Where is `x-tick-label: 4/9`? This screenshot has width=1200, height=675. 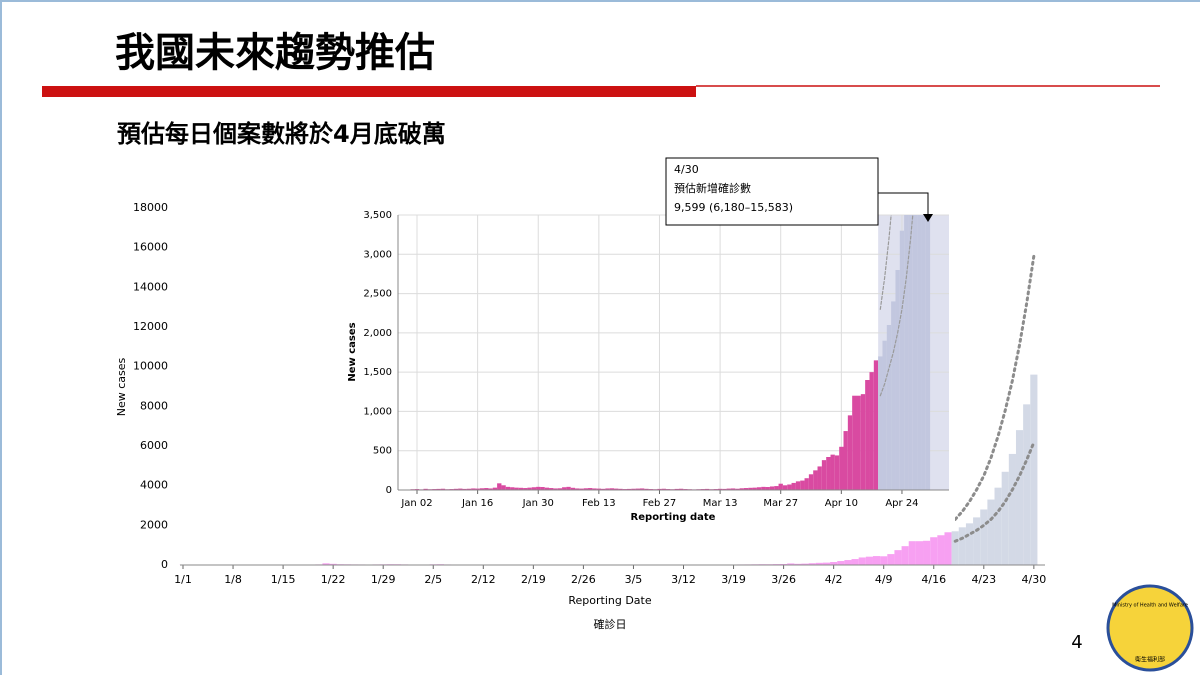
x-tick-label: 4/9 is located at coordinates (884, 579).